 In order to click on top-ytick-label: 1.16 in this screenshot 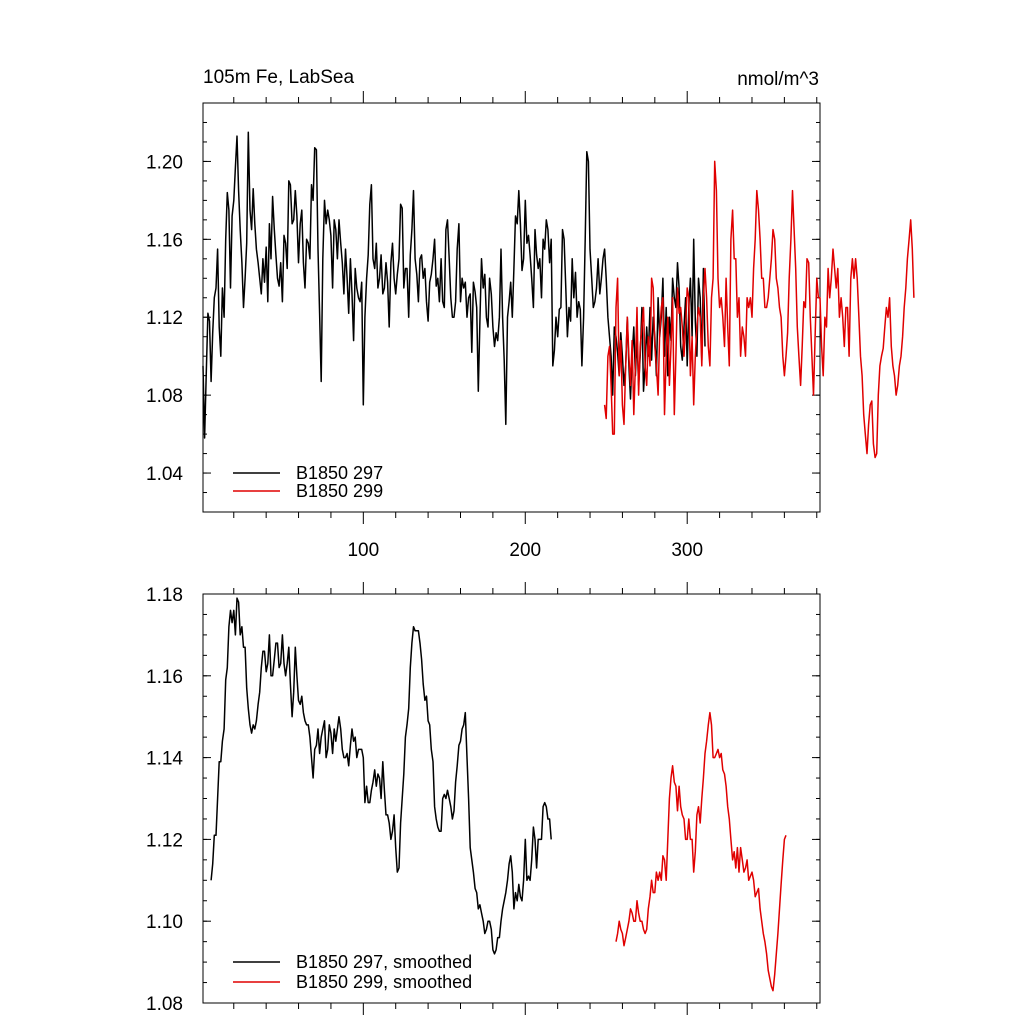, I will do `click(164, 240)`.